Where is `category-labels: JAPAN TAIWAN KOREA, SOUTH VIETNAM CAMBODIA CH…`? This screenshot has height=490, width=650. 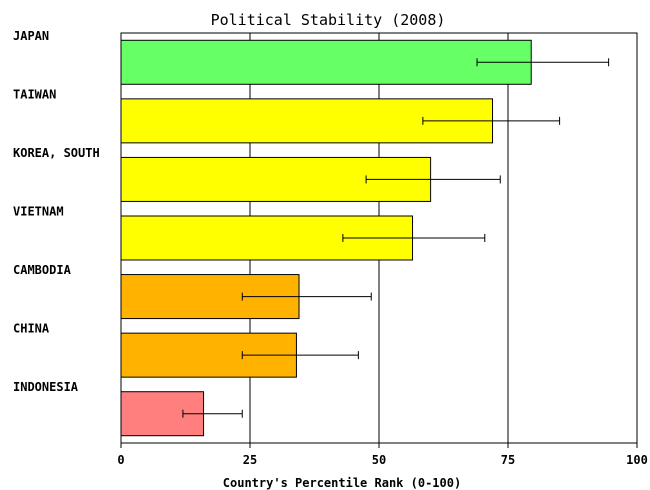 category-labels: JAPAN TAIWAN KOREA, SOUTH VIETNAM CAMBODIA CH… is located at coordinates (56, 211).